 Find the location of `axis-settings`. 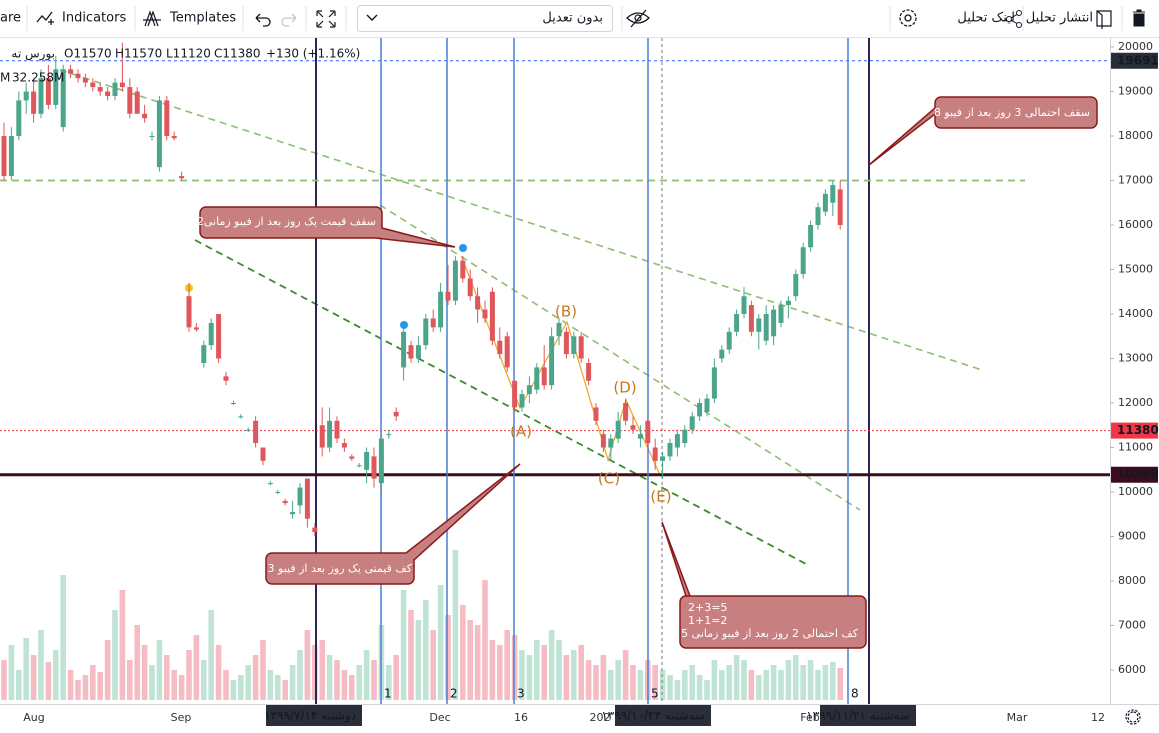

axis-settings is located at coordinates (1133, 717).